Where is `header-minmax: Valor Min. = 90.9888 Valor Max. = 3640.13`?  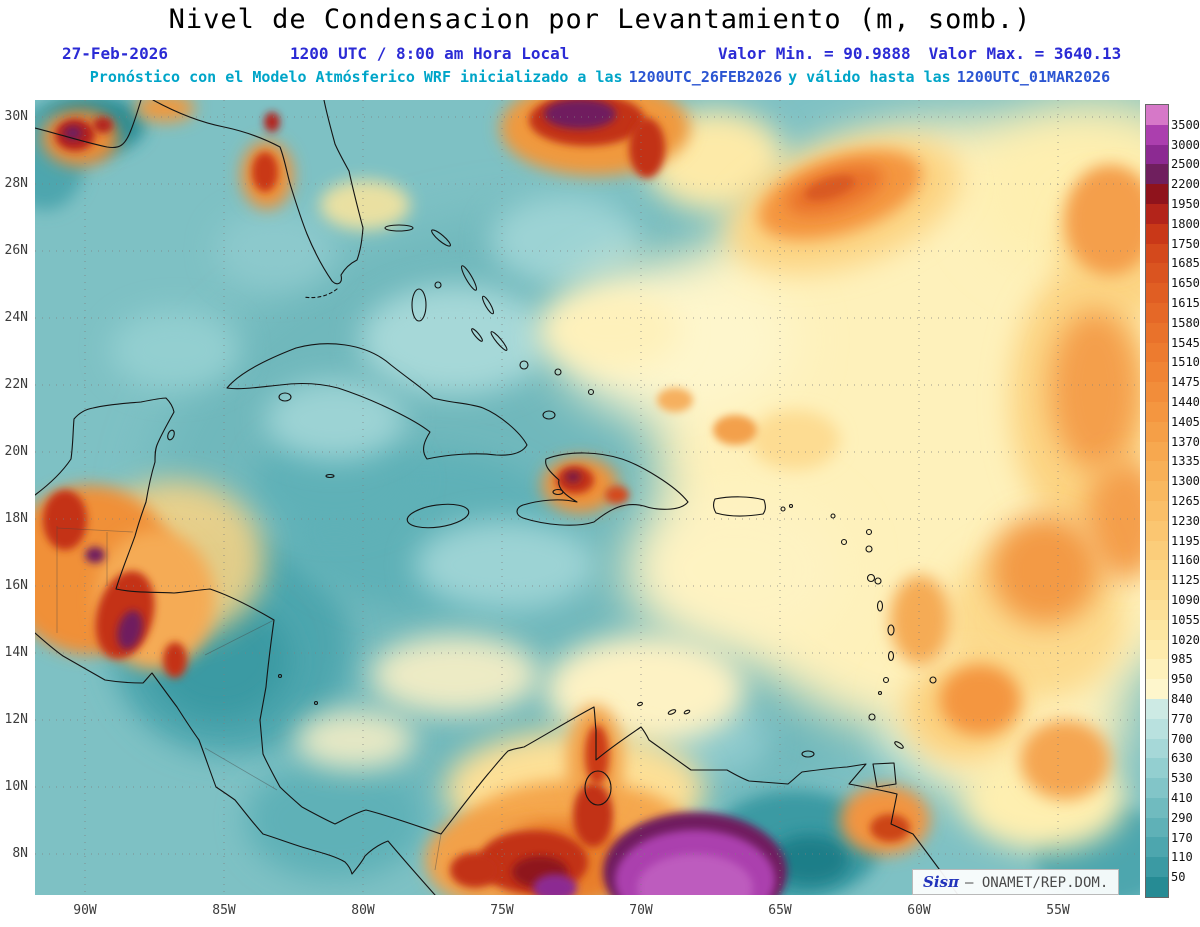 header-minmax: Valor Min. = 90.9888 Valor Max. = 3640.13 is located at coordinates (919, 53).